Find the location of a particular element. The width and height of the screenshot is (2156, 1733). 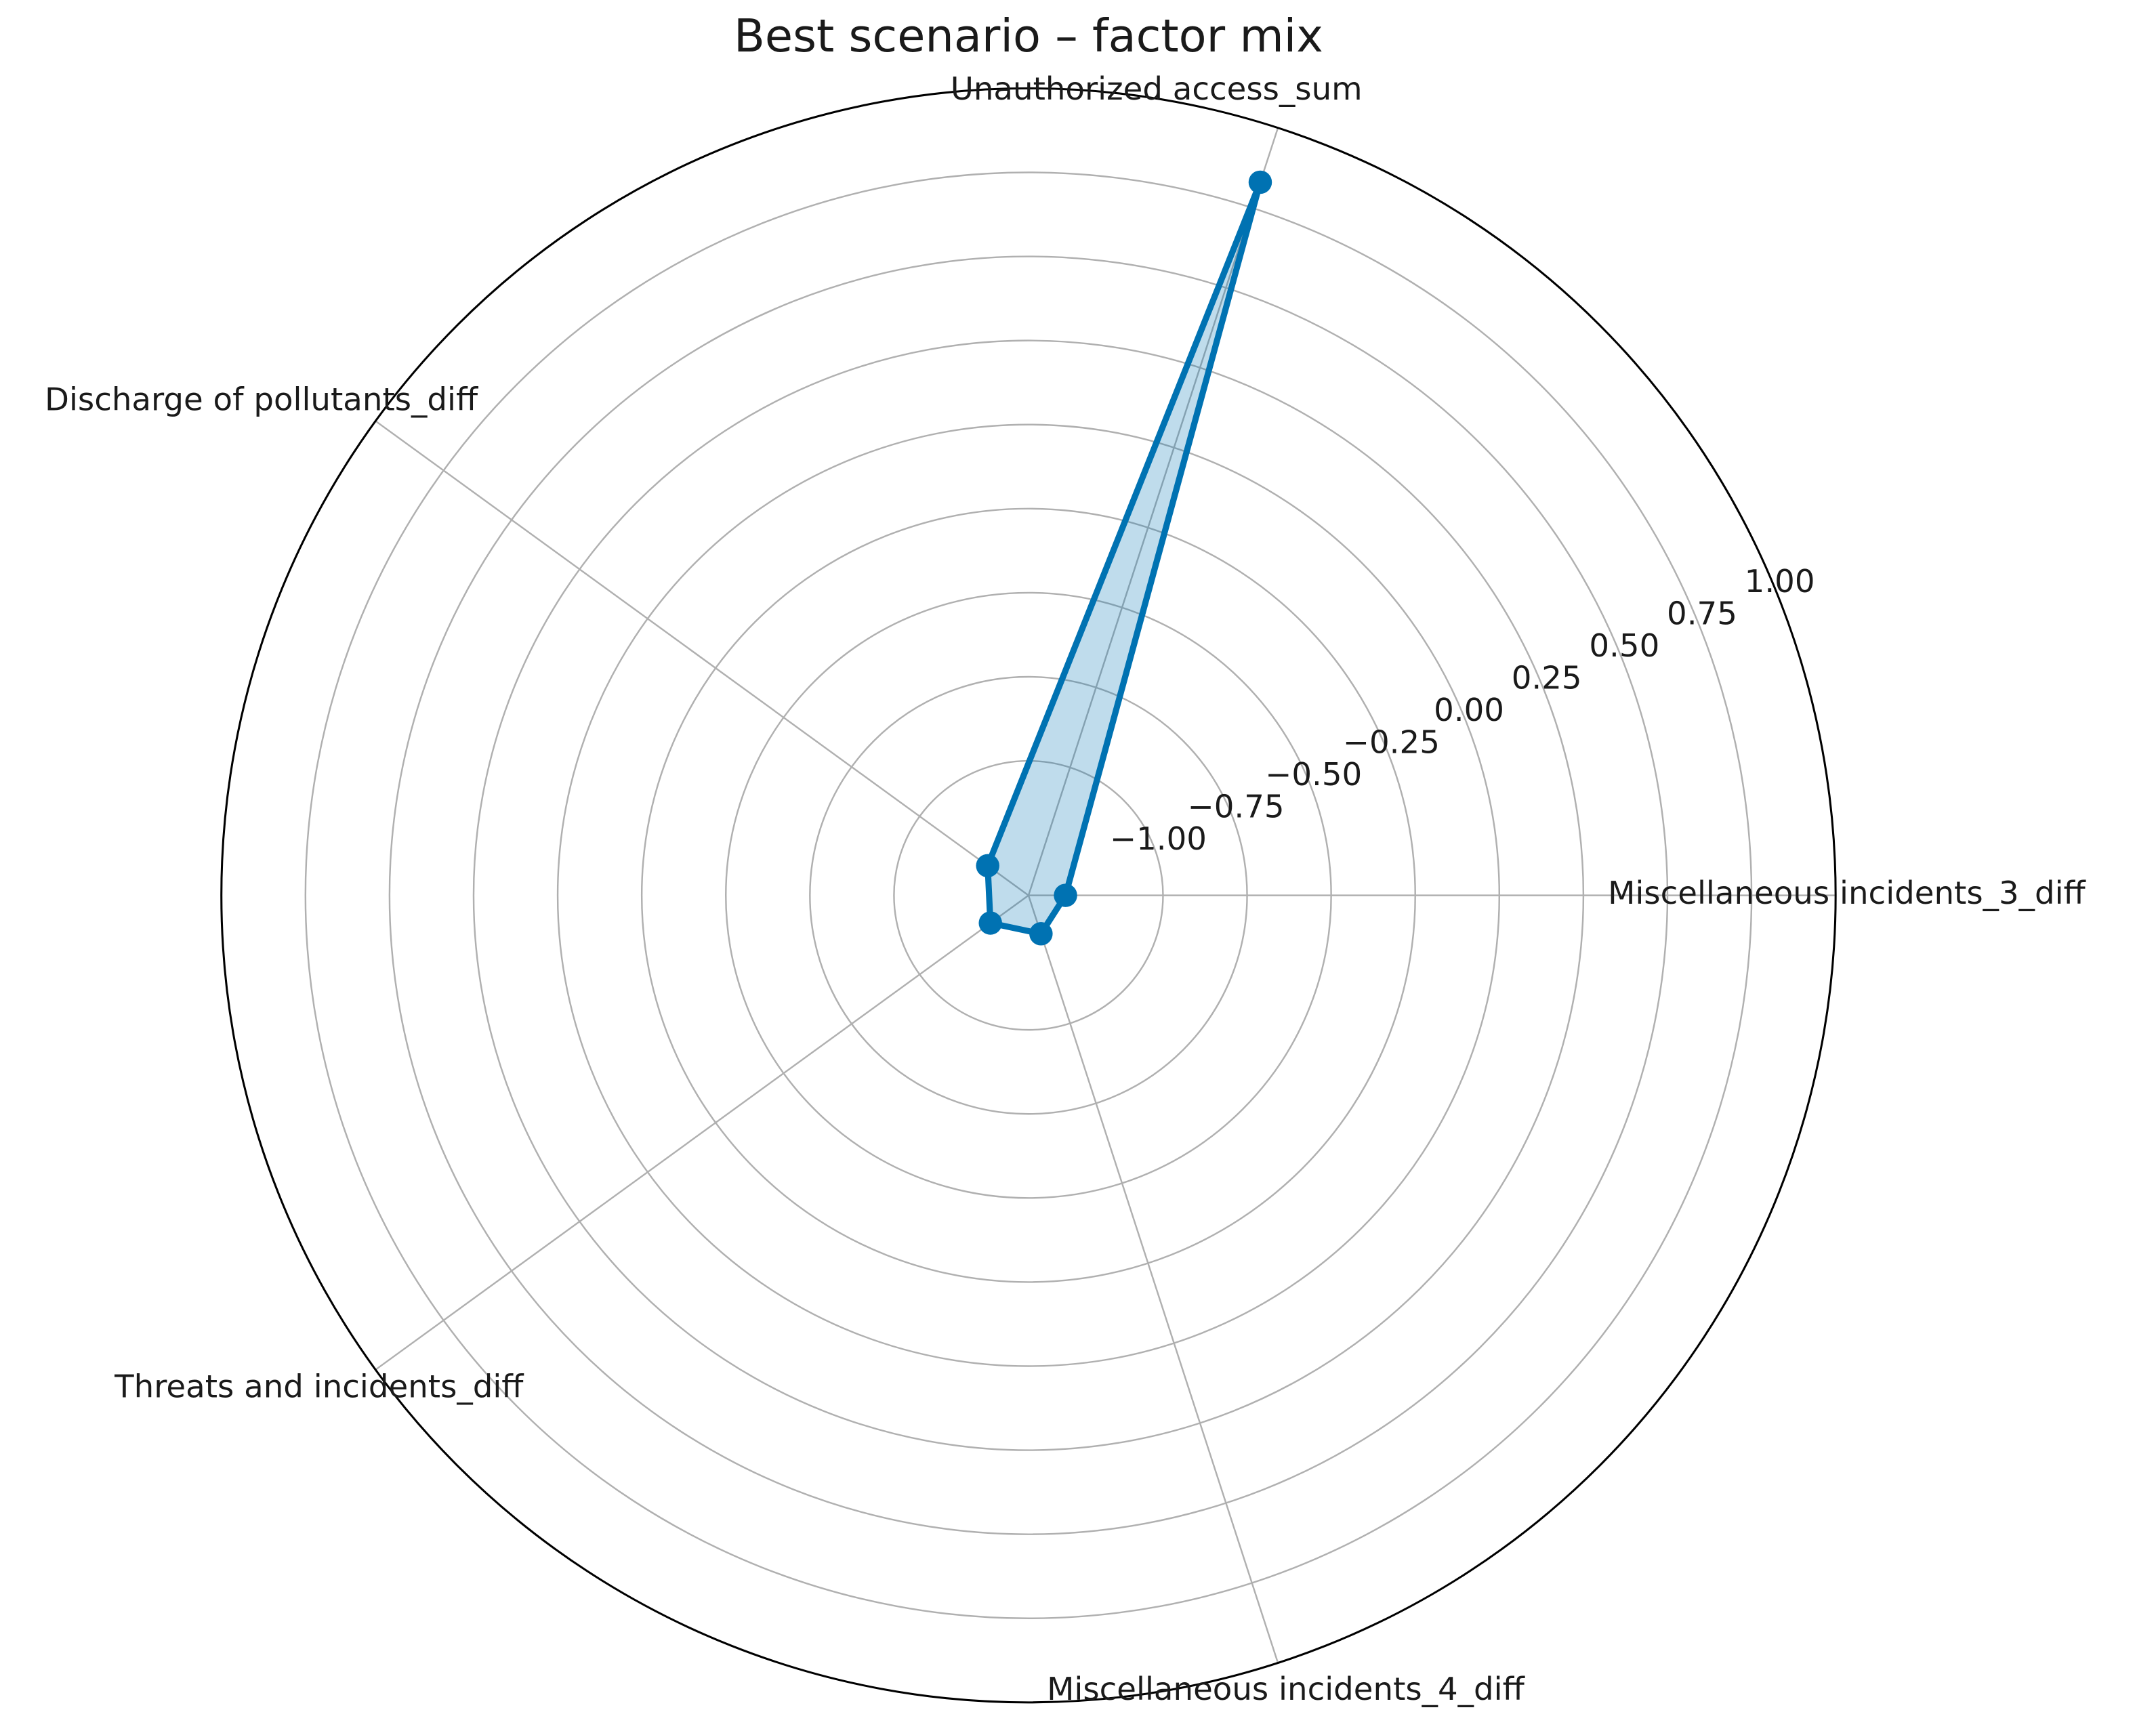

r-tick-label: 0.00 is located at coordinates (1469, 710).